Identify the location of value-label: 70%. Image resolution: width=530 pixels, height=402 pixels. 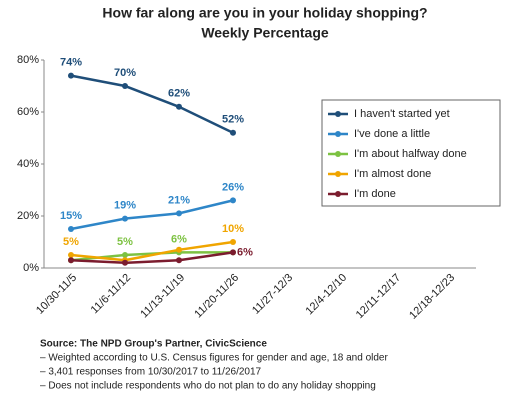
(125, 73).